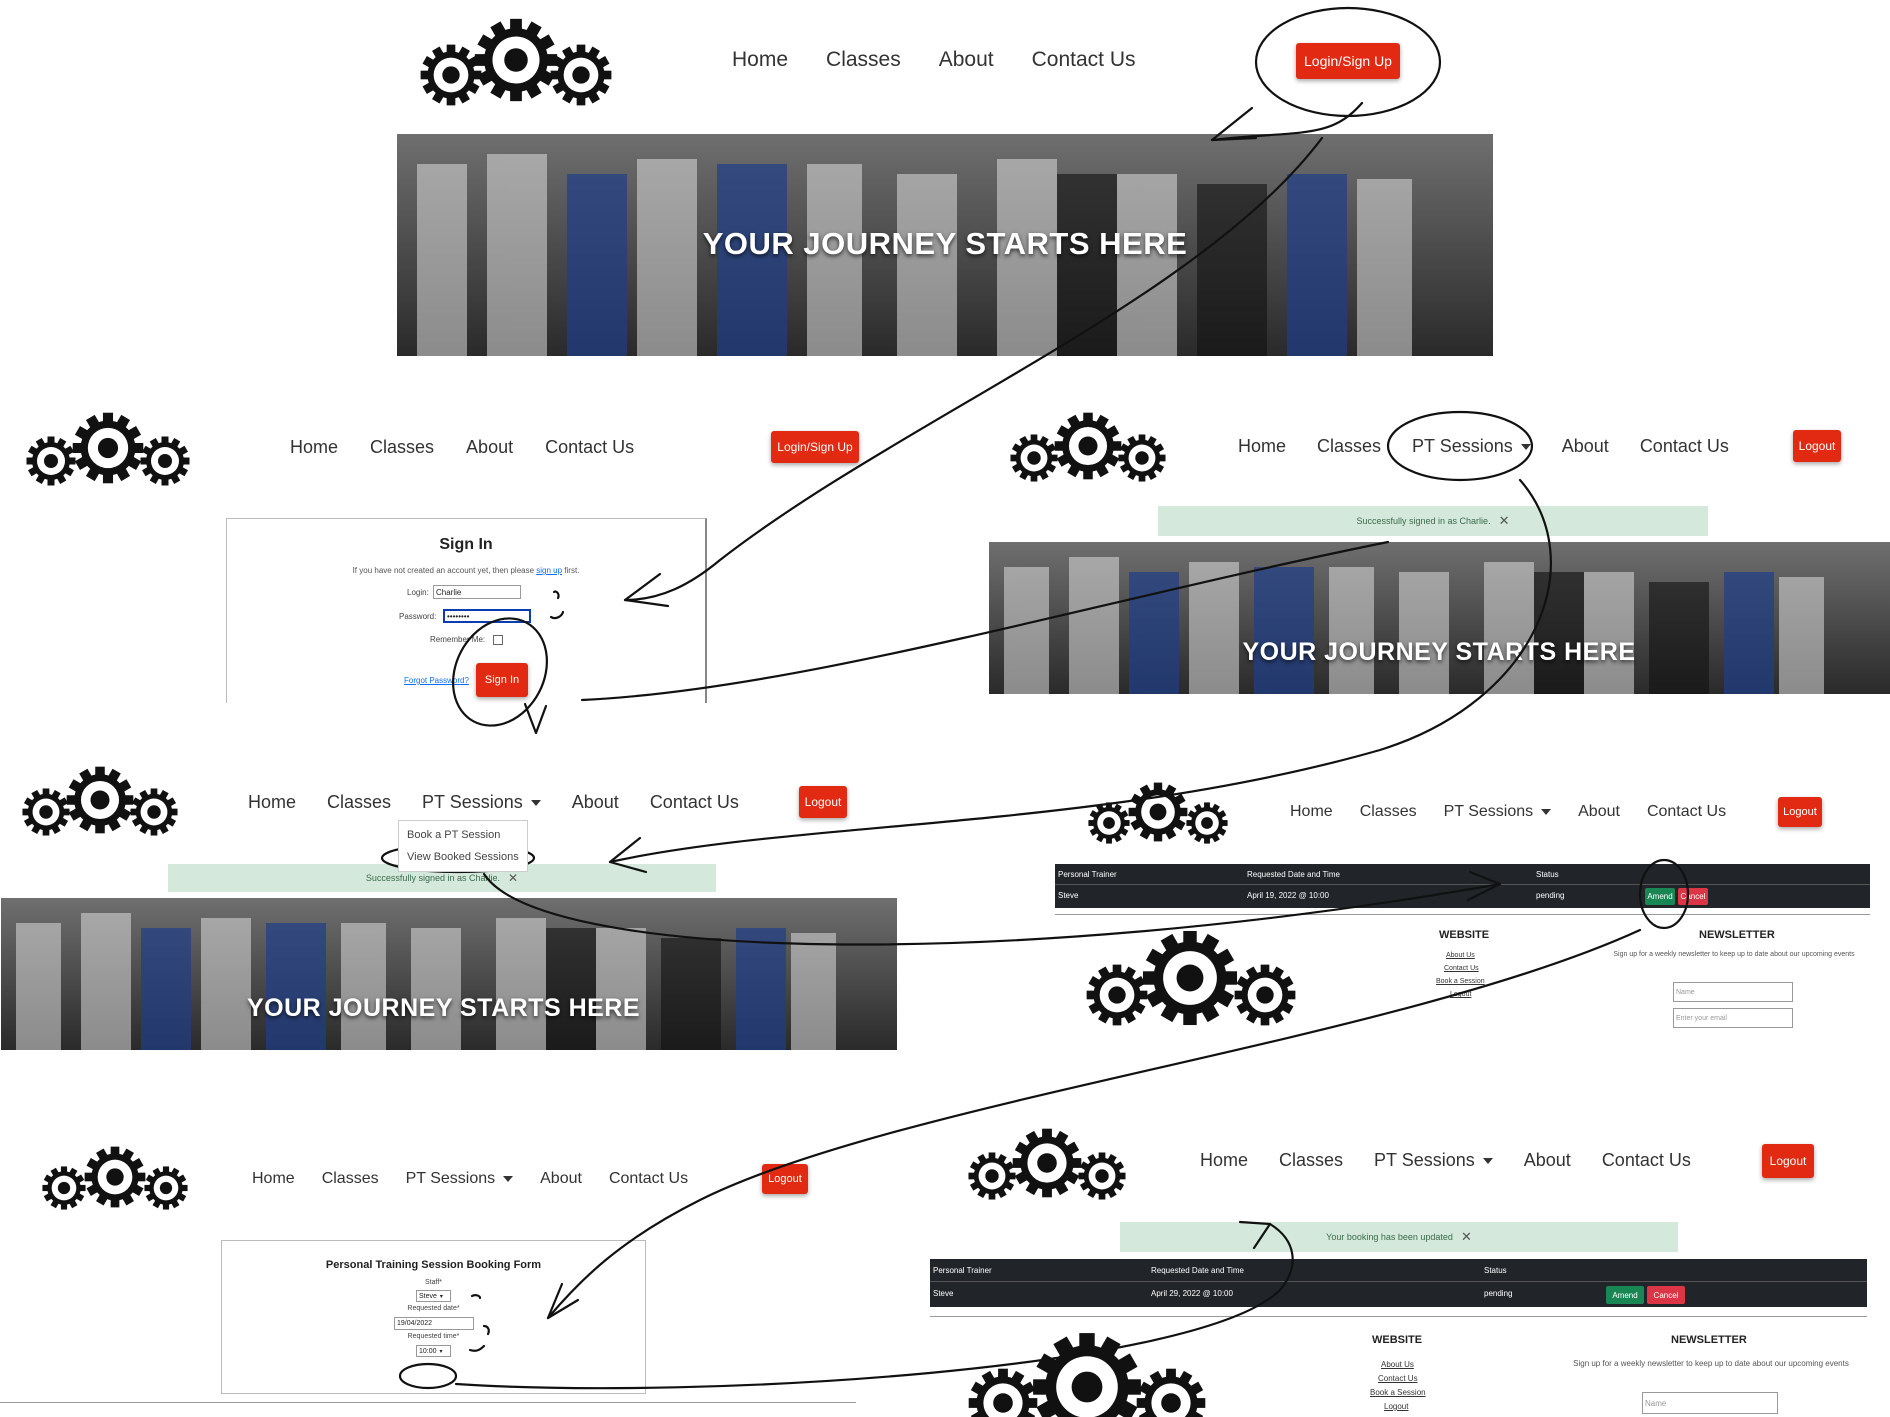  Describe the element at coordinates (535, 803) in the screenshot. I see `chevron-down-icon` at that location.